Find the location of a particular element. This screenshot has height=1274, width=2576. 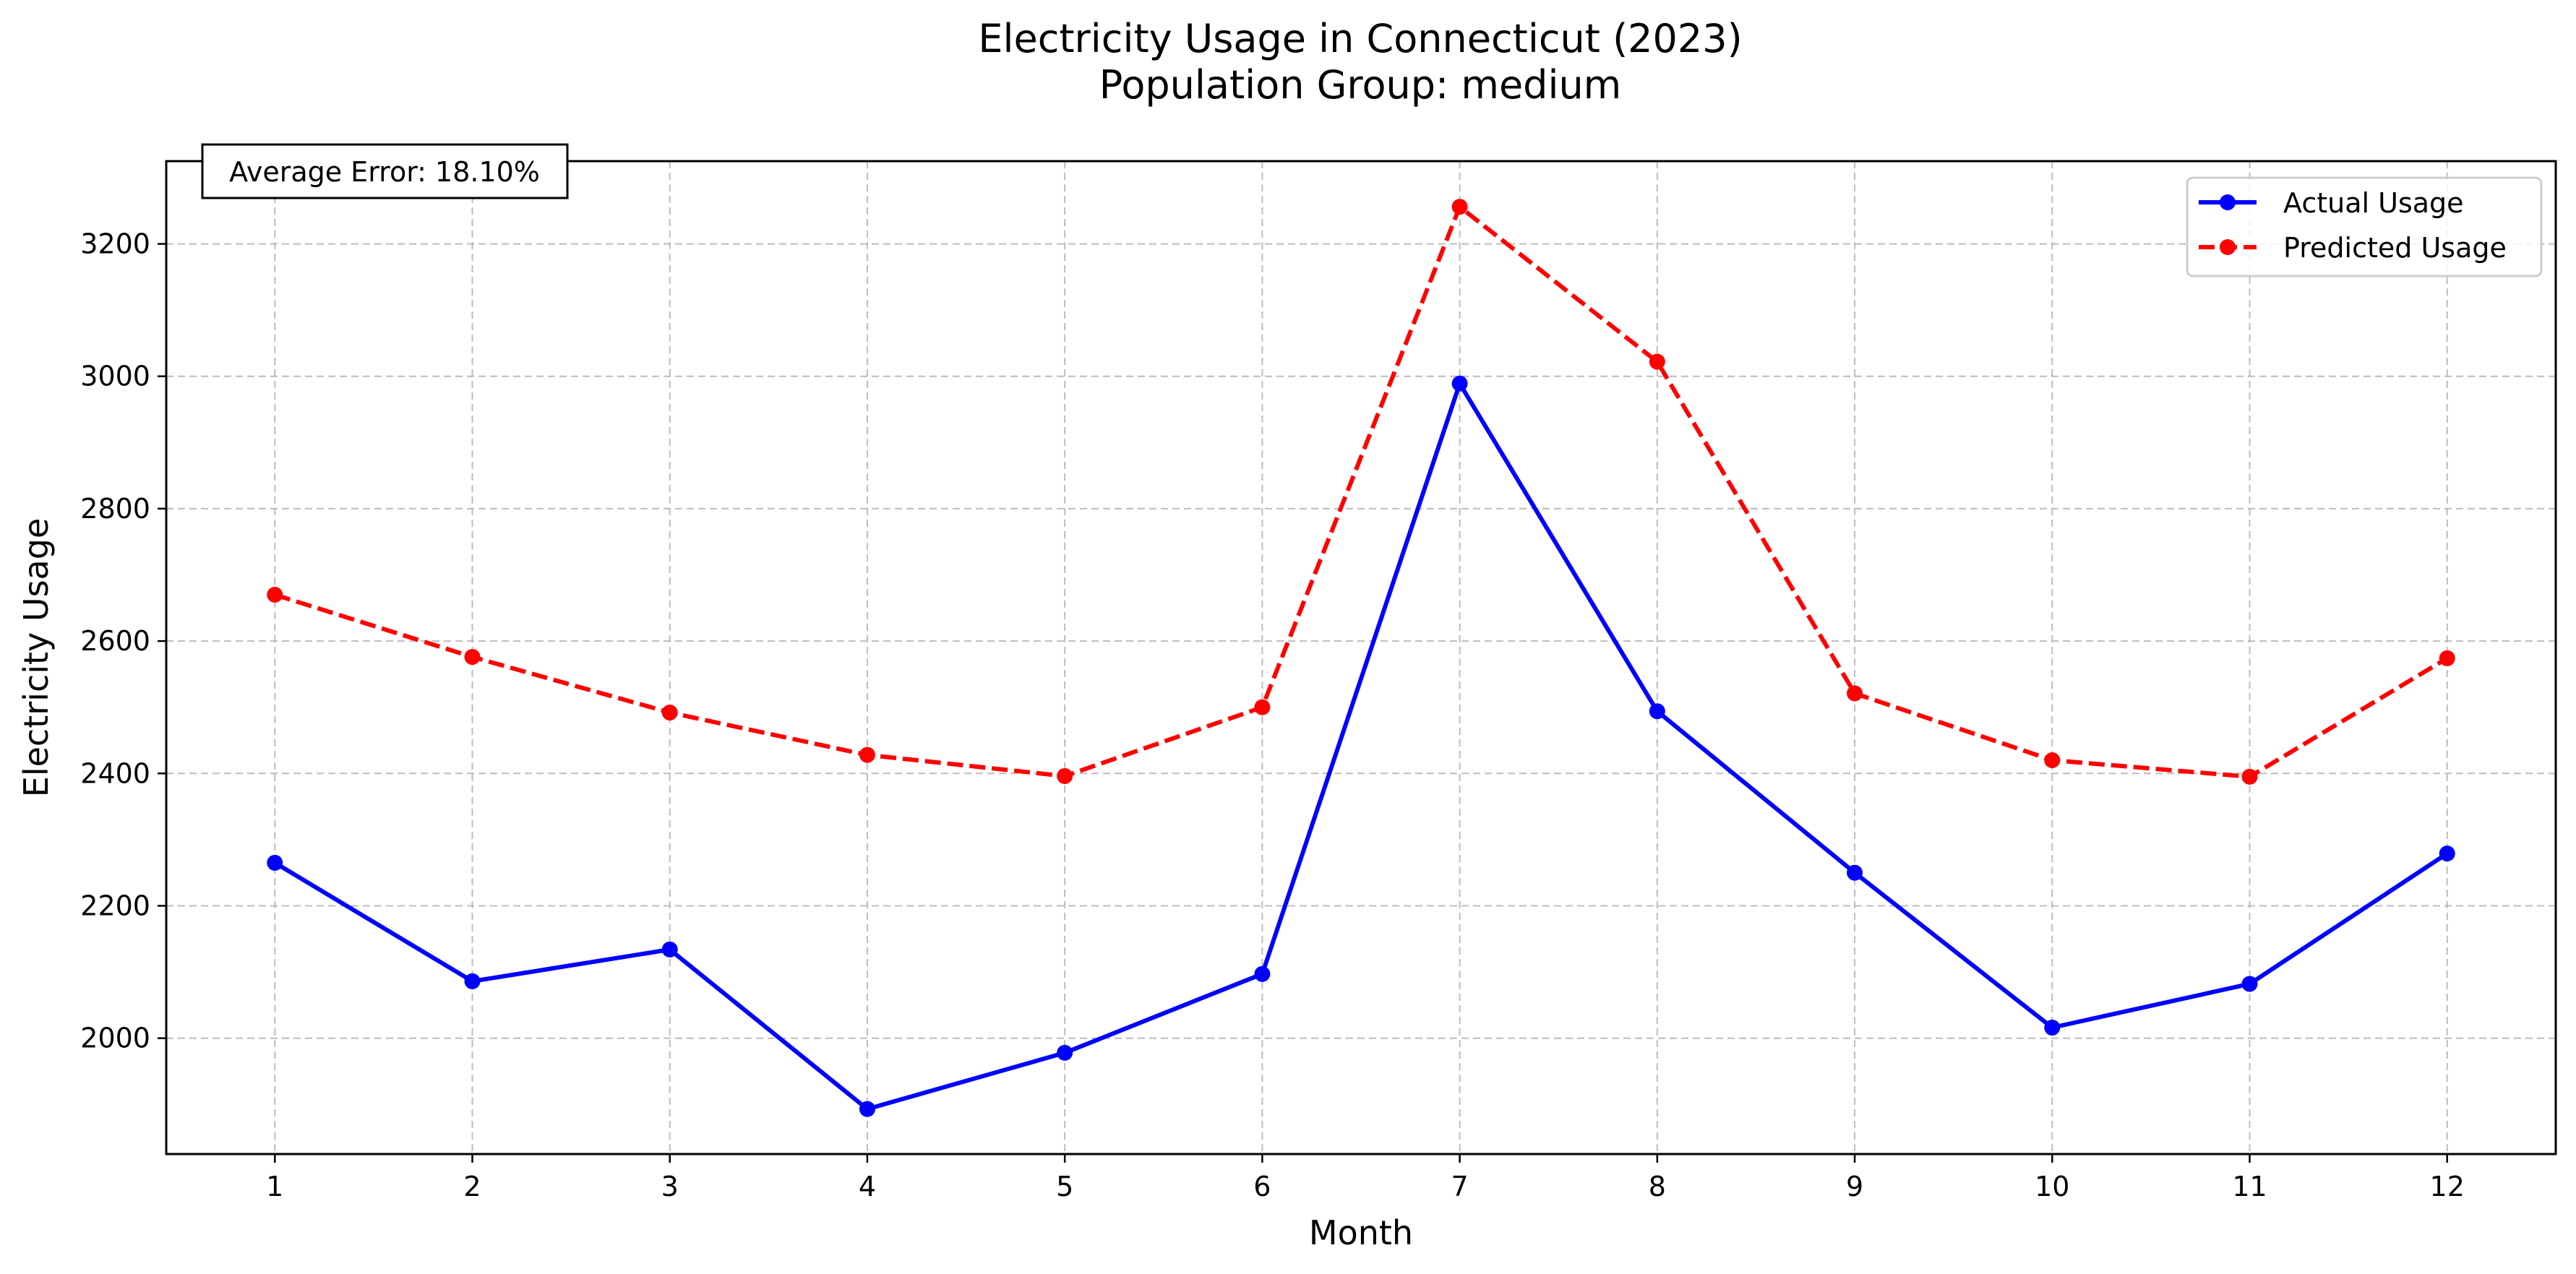

y-tick-label: 2000 is located at coordinates (115, 1038).